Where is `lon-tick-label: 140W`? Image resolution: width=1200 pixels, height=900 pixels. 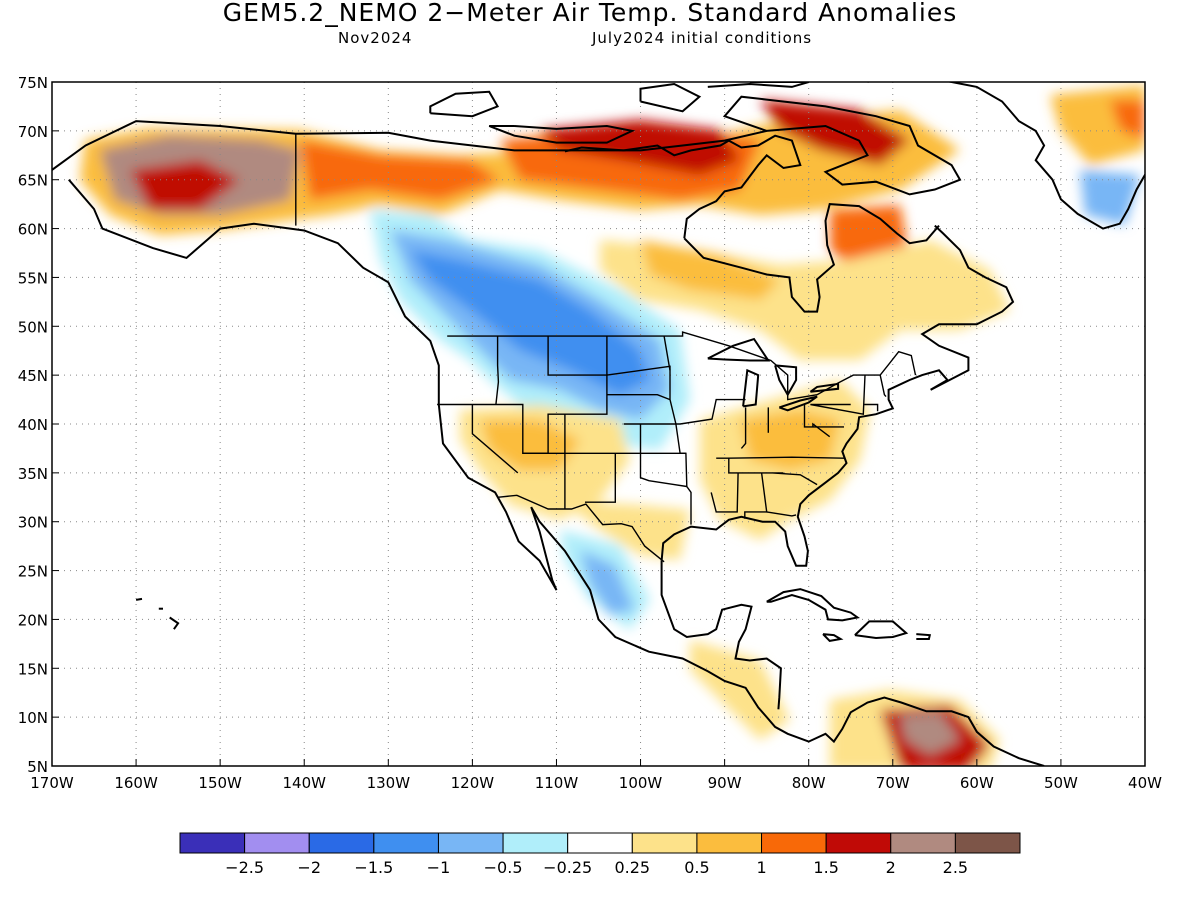
lon-tick-label: 140W is located at coordinates (304, 783).